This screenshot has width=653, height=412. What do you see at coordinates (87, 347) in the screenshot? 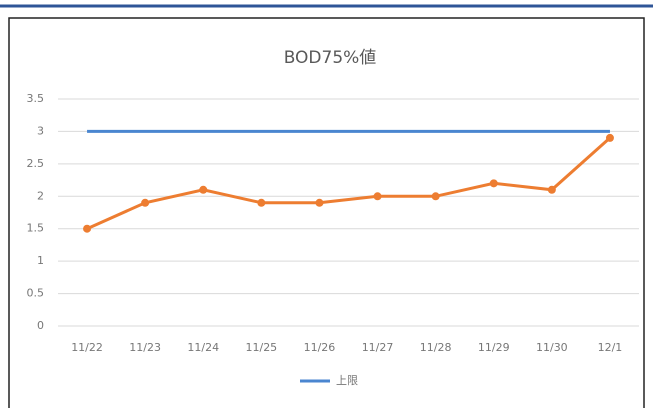
I see `x-tick-label: 11/22` at bounding box center [87, 347].